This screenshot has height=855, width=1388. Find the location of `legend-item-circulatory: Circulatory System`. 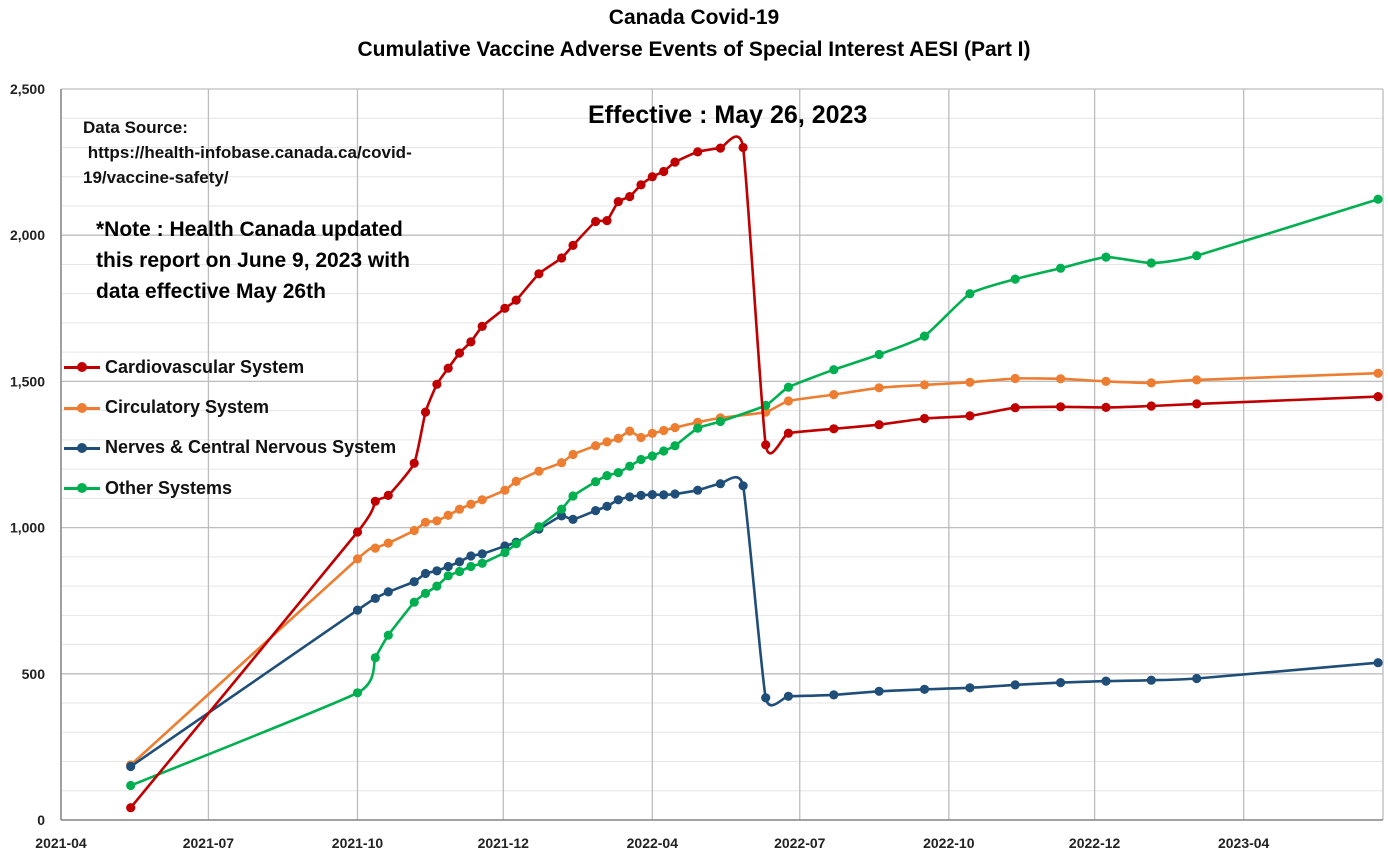

legend-item-circulatory: Circulatory System is located at coordinates (230, 407).